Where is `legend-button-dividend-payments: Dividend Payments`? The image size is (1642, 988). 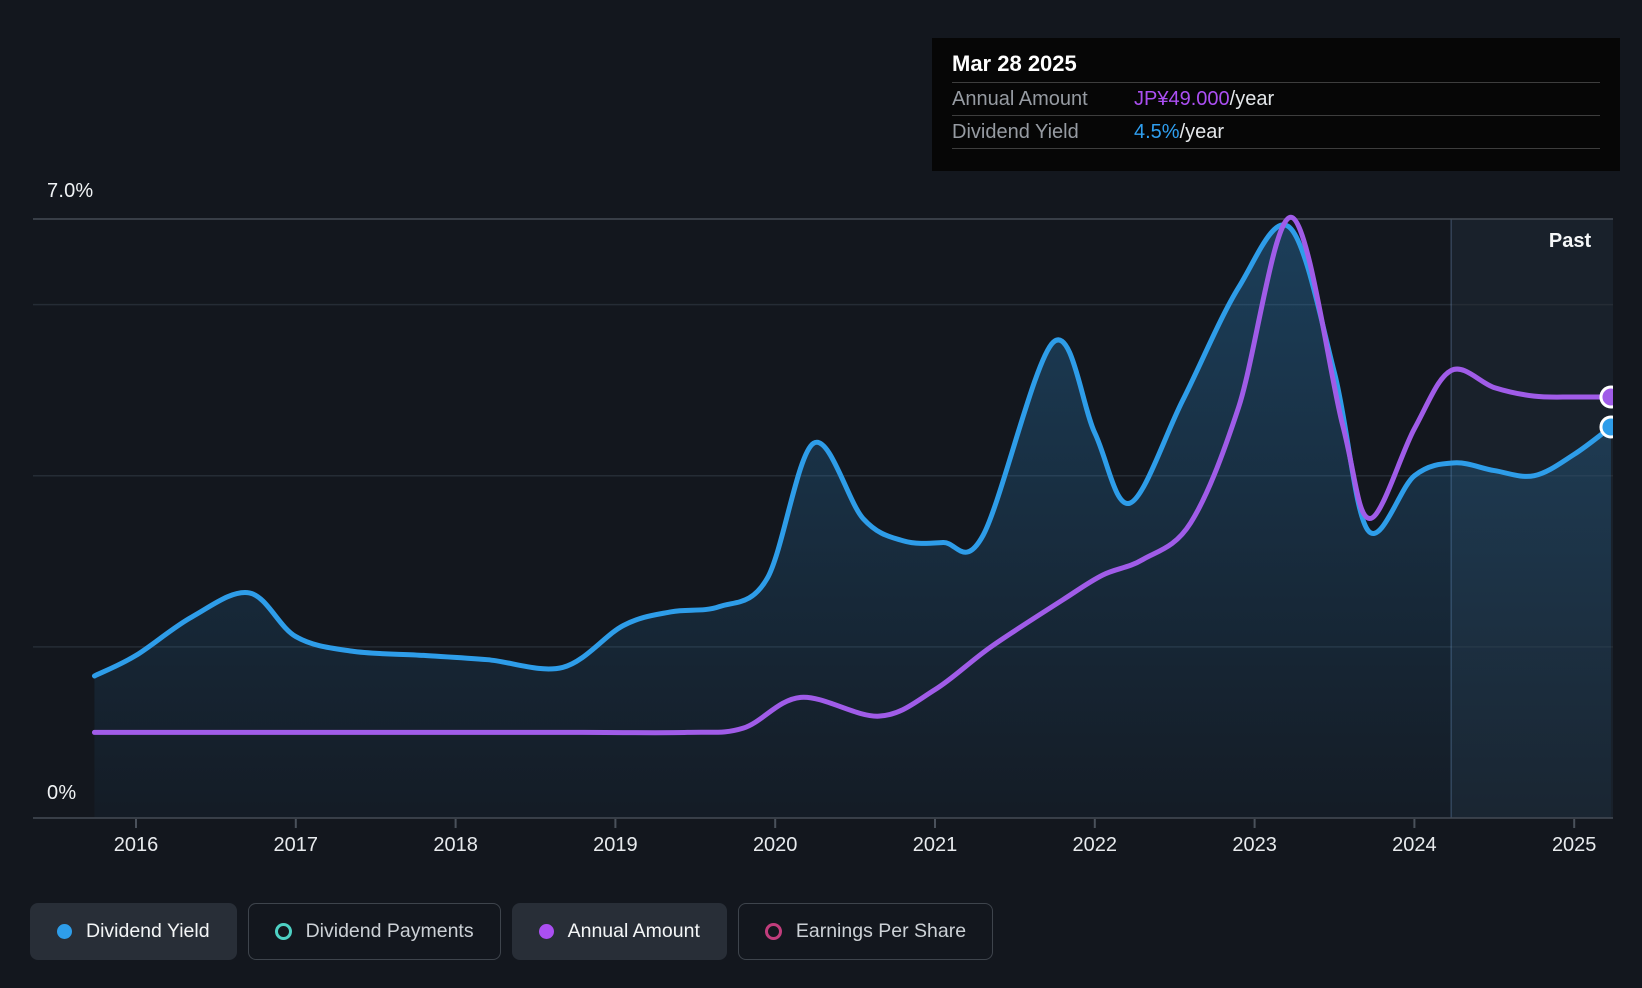 legend-button-dividend-payments: Dividend Payments is located at coordinates (374, 931).